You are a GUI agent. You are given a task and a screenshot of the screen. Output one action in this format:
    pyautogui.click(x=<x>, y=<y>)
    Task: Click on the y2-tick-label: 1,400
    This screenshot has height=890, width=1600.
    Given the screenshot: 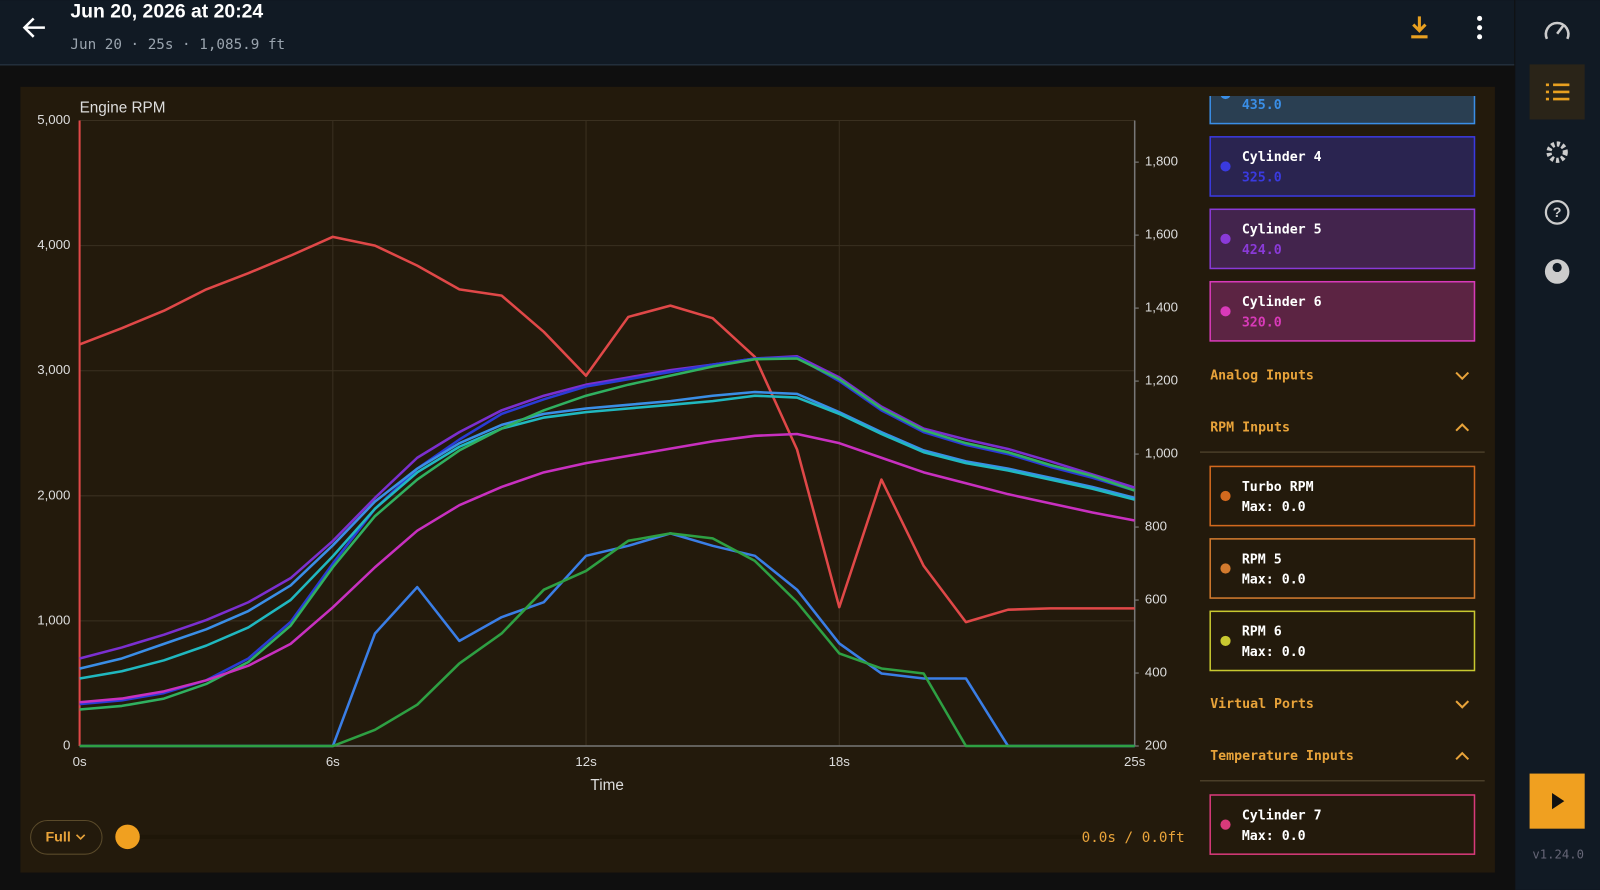 What is the action you would take?
    pyautogui.click(x=1161, y=307)
    